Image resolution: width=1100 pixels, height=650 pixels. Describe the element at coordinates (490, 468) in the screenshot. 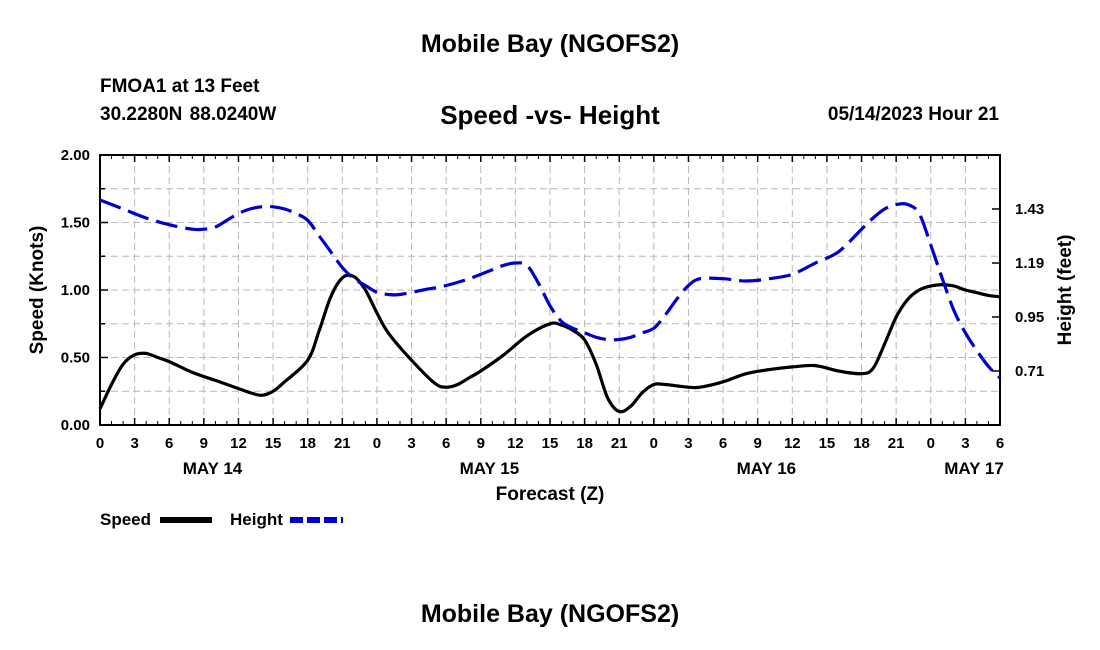

I see `day-label: MAY 15` at that location.